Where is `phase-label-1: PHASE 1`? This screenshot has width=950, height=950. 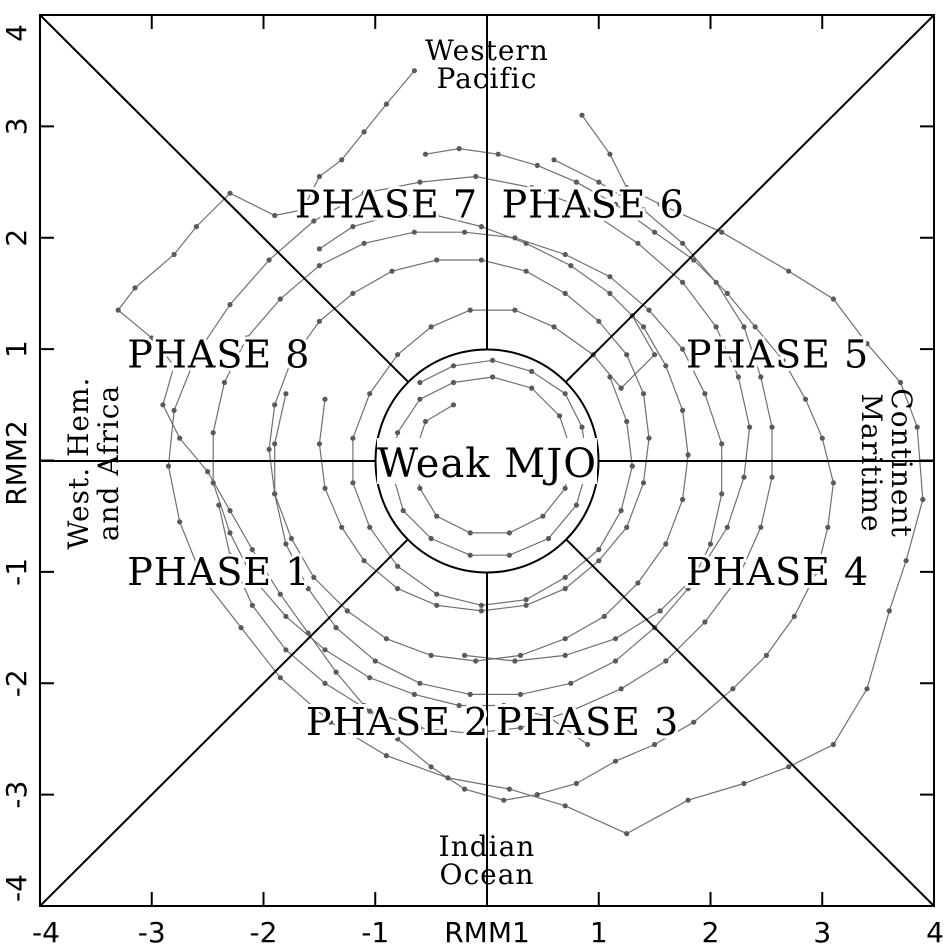
phase-label-1: PHASE 1 is located at coordinates (218, 572).